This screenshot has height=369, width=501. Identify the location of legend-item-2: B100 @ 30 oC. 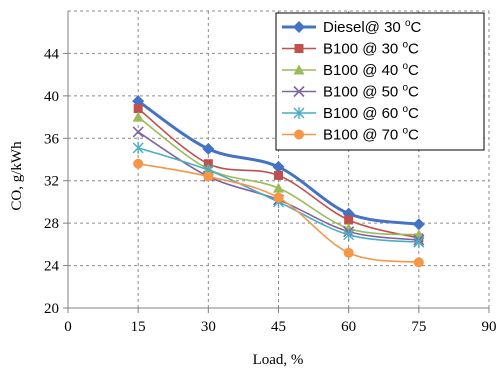
(350, 49).